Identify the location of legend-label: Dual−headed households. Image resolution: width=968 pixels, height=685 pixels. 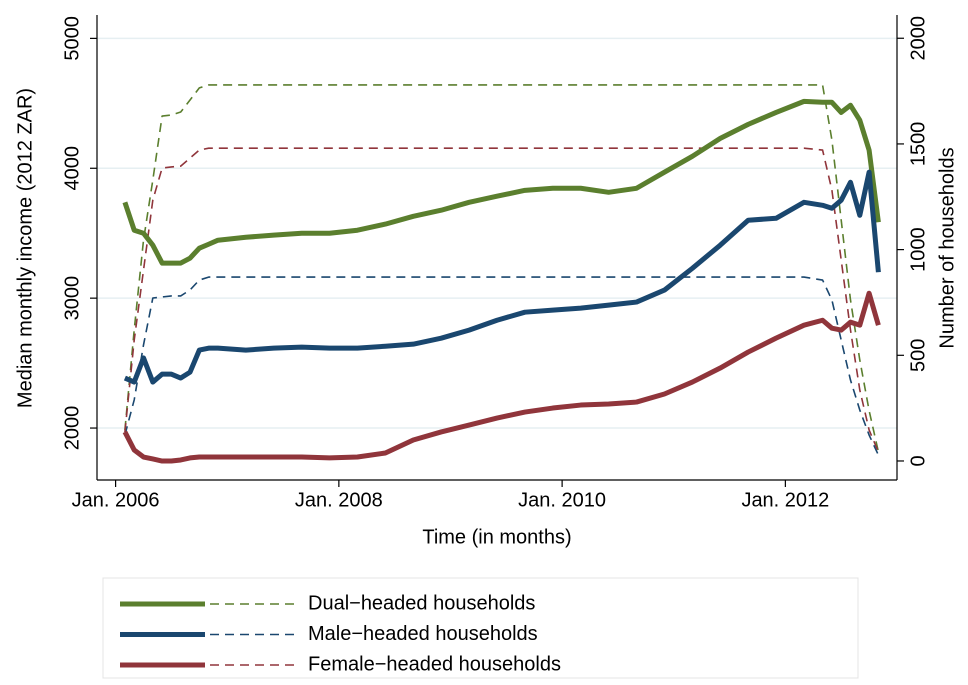
(421, 603).